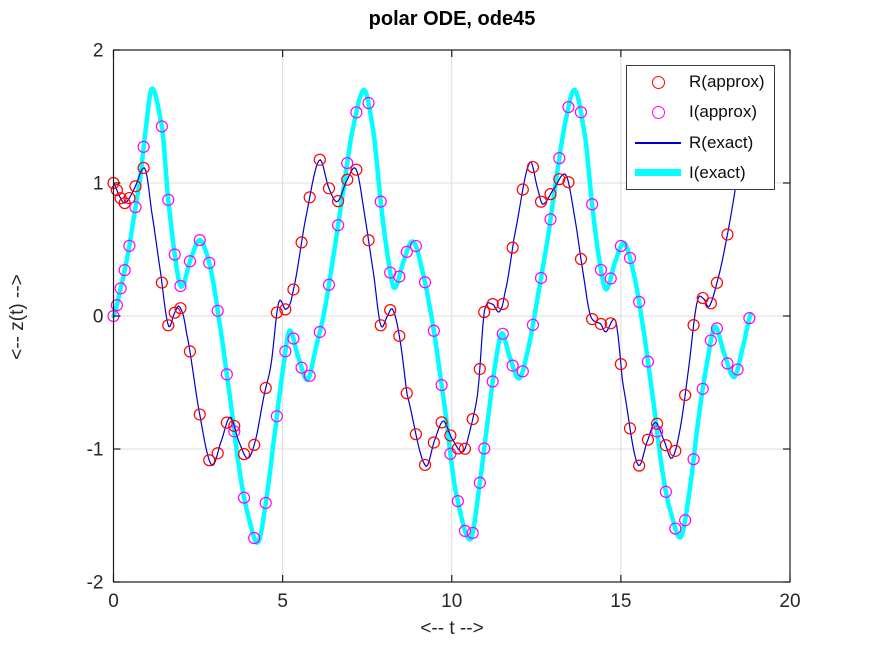 This screenshot has height=655, width=873. I want to click on r-approx-marker-icon, so click(658, 82).